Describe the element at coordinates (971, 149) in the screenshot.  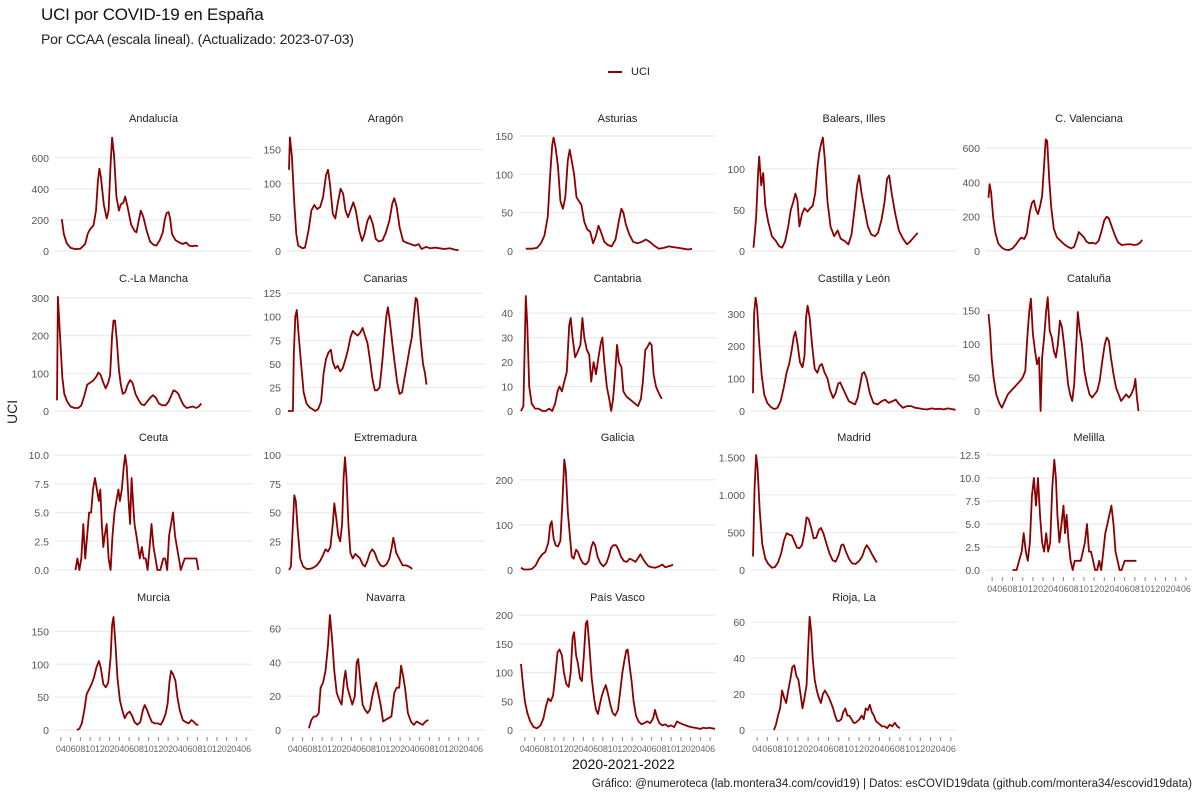
I see `y-tick-label: 600` at that location.